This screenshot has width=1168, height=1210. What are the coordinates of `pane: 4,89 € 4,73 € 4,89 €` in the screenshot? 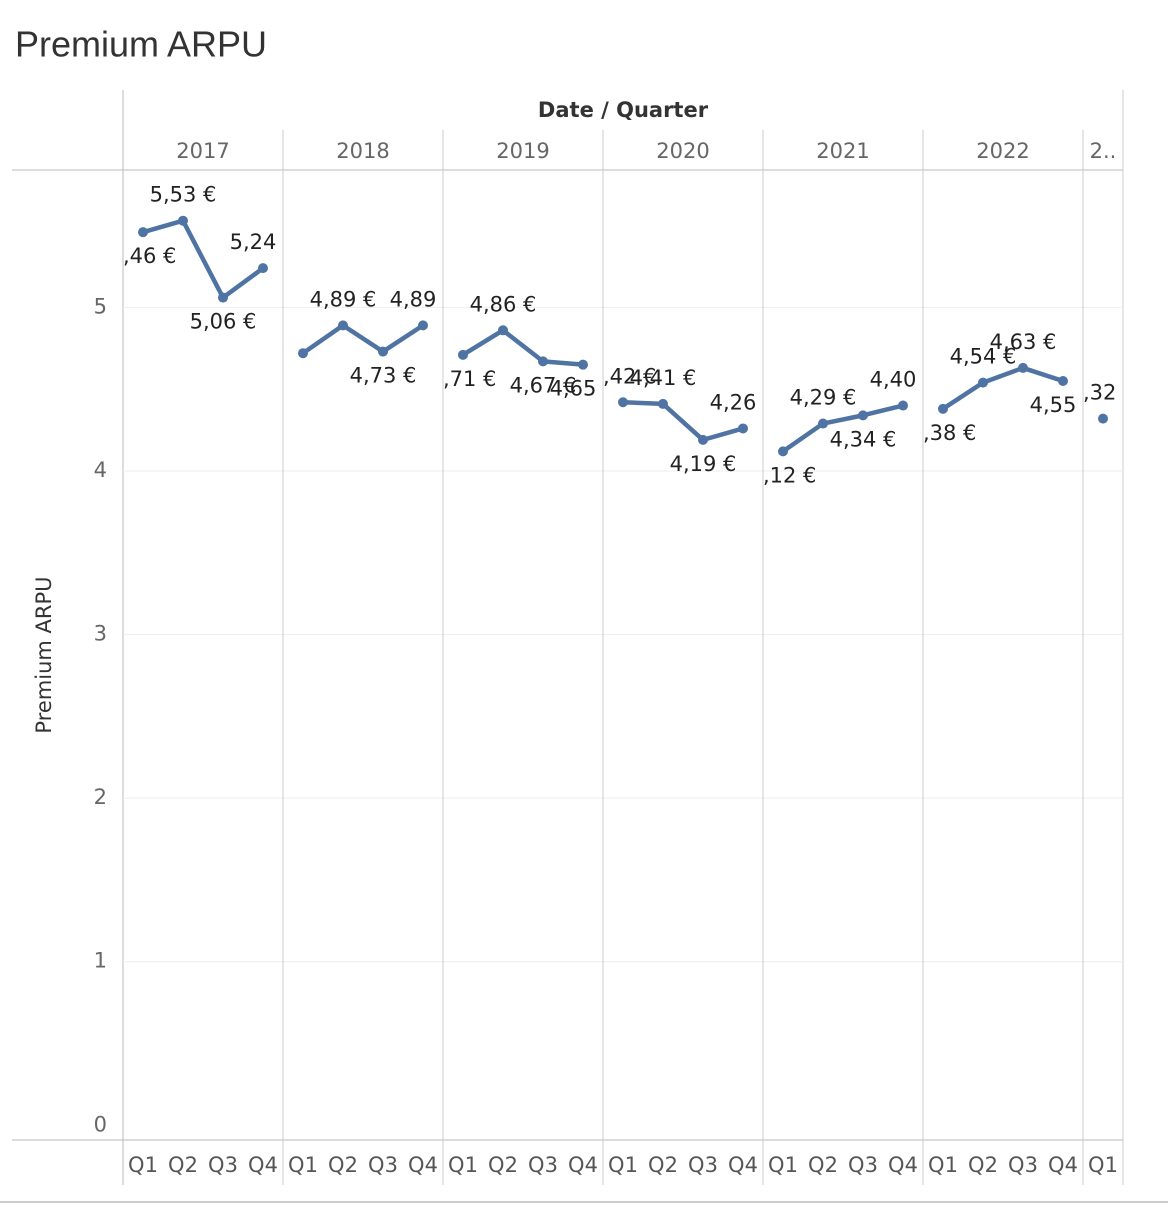 It's located at (377, 337).